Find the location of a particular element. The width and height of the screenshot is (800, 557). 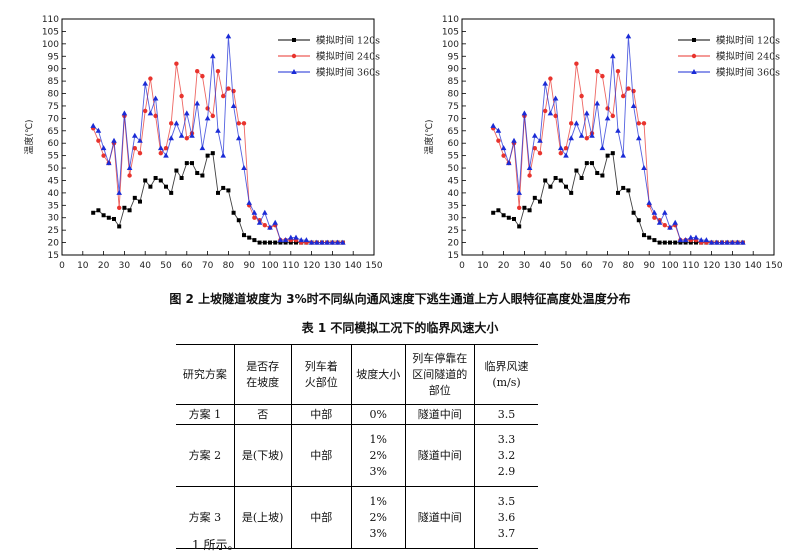

x-tick-label: 80 is located at coordinates (229, 266).